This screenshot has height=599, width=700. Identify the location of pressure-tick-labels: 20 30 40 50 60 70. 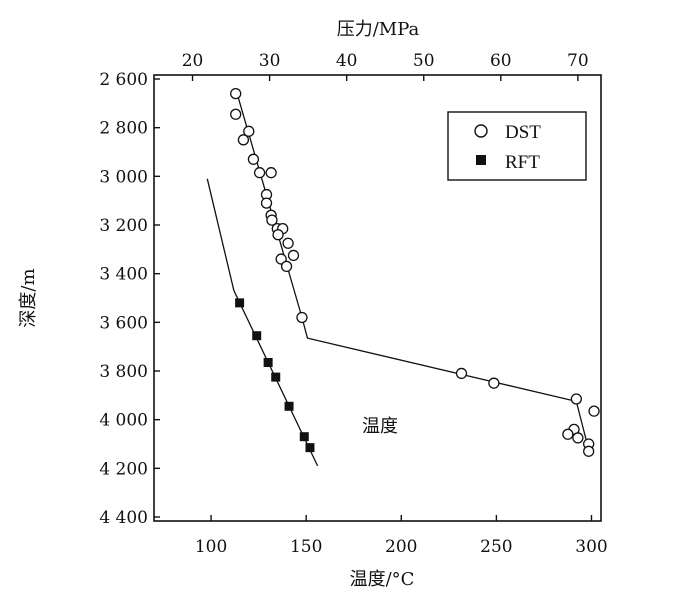
(385, 61).